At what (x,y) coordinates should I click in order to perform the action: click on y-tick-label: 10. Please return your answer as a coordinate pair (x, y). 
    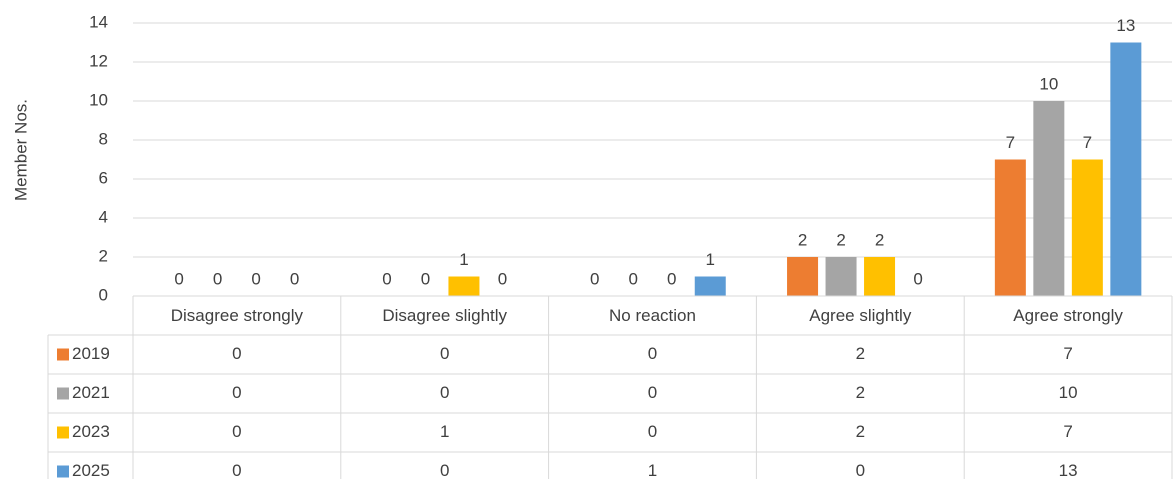
    Looking at the image, I should click on (98, 99).